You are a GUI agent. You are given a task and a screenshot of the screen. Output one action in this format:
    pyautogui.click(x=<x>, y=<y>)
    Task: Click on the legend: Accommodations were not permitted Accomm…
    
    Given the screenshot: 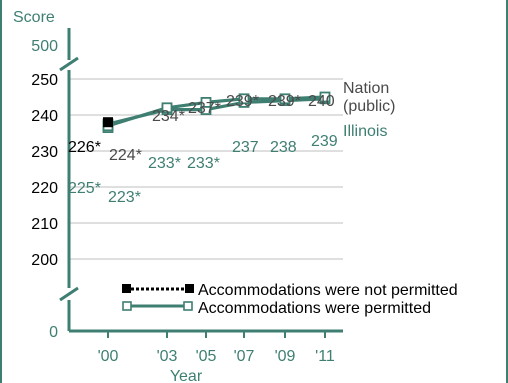 What is the action you would take?
    pyautogui.click(x=290, y=299)
    